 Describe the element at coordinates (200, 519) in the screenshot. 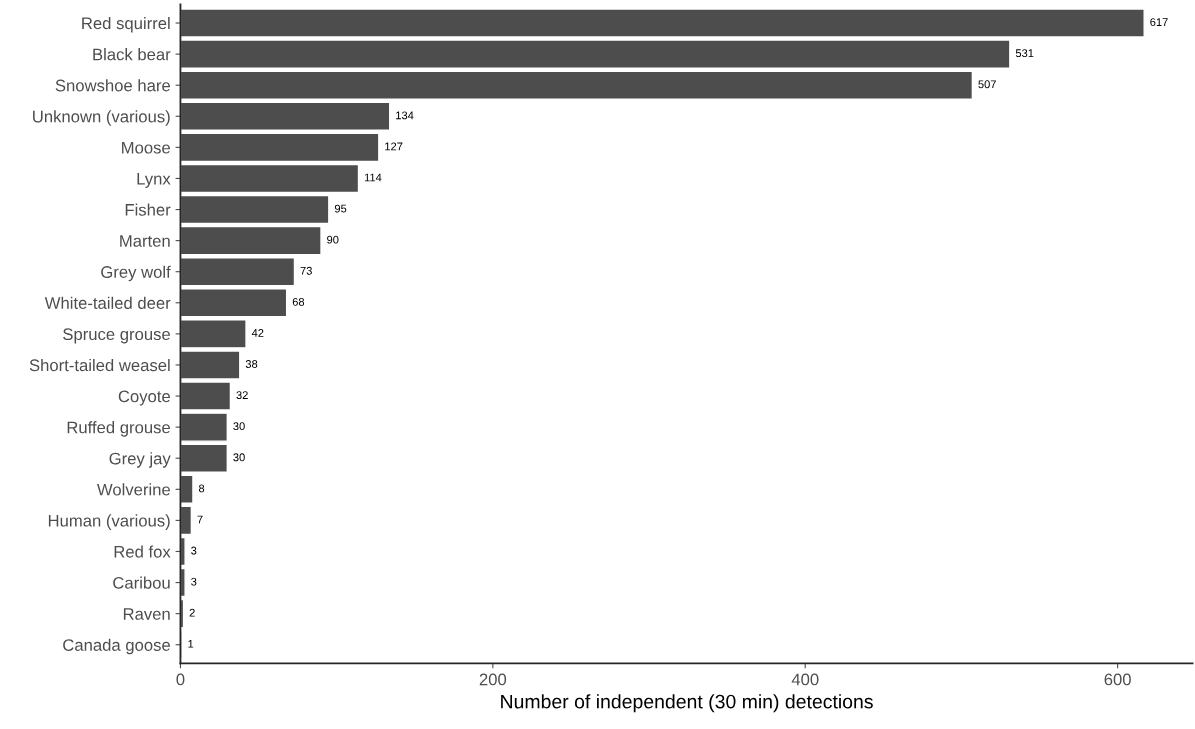

I see `data-label: 7` at that location.